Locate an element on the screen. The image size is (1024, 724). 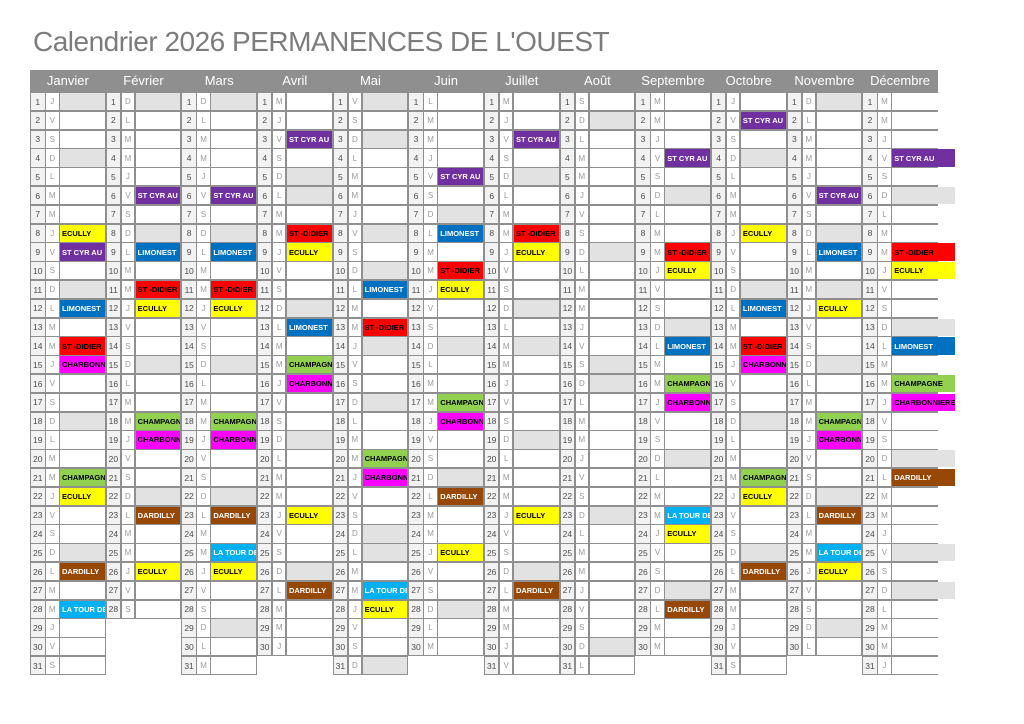
day-number-cell: 1 is located at coordinates (340, 102).